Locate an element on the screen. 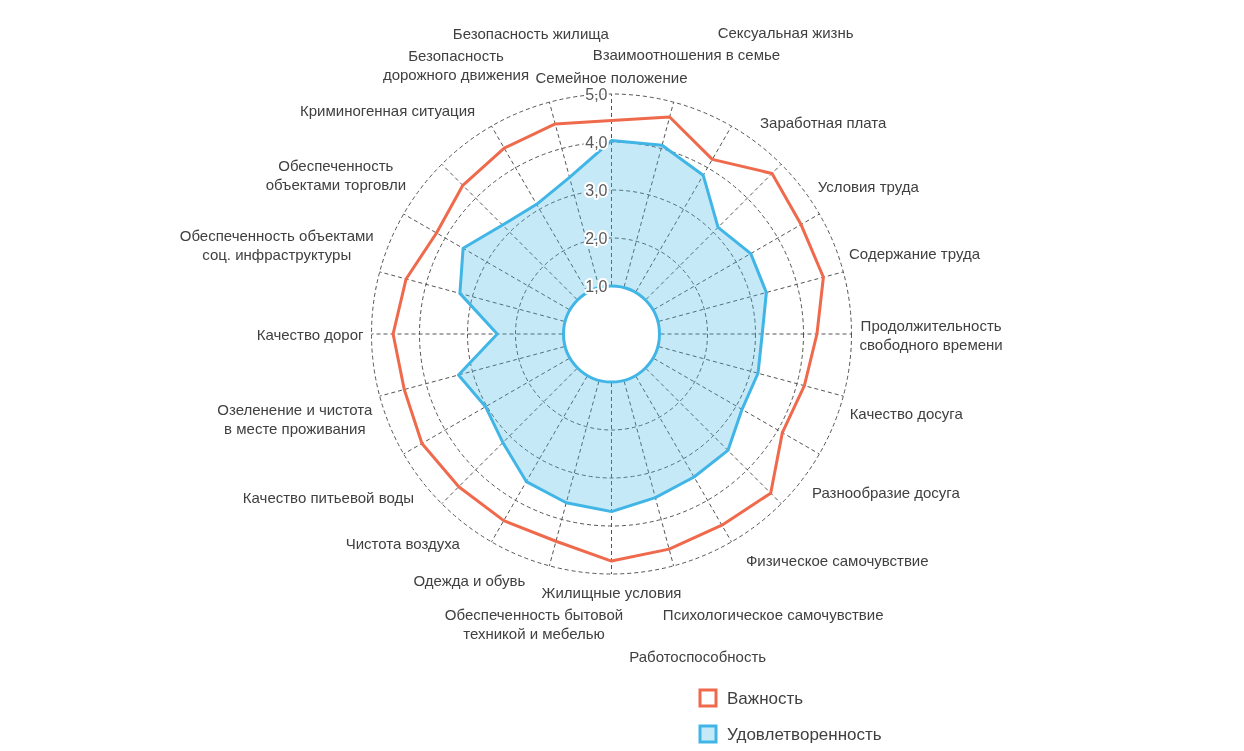 Image resolution: width=1244 pixels, height=751 pixels. y-tick-label: 4,0 is located at coordinates (596, 142).